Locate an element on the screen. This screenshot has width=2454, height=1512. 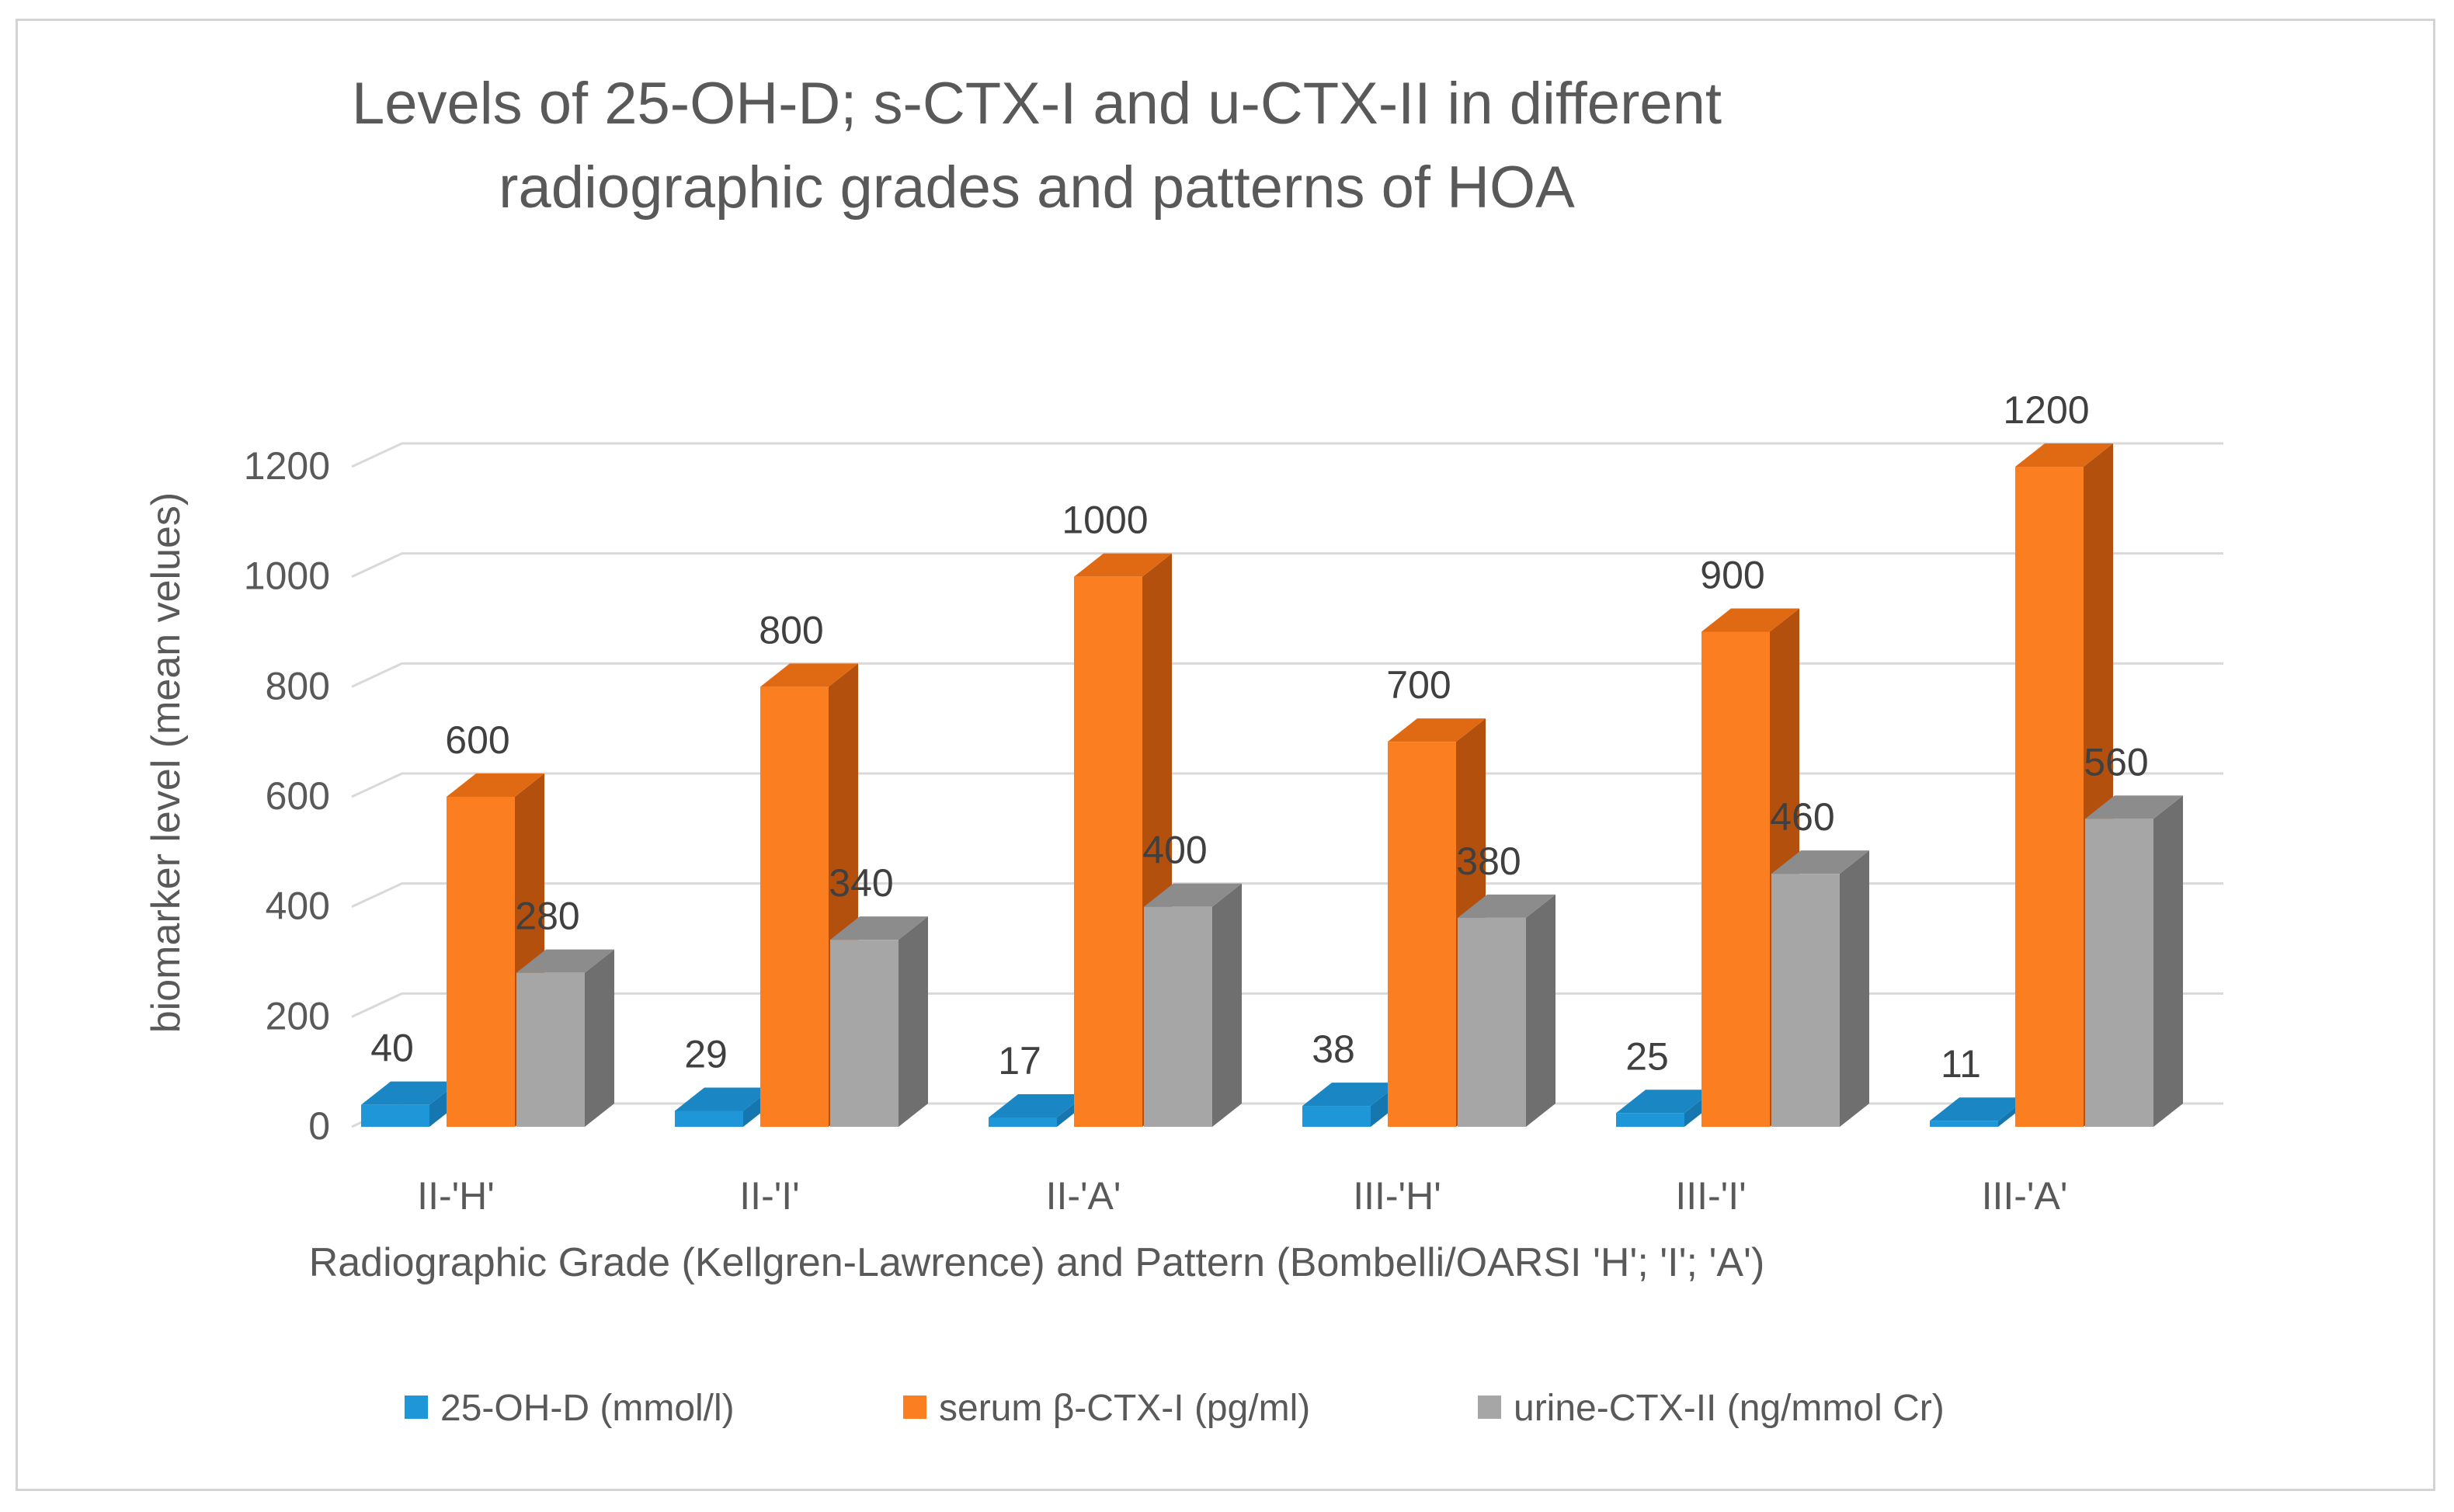
y-tick-label: 0 is located at coordinates (319, 1126).